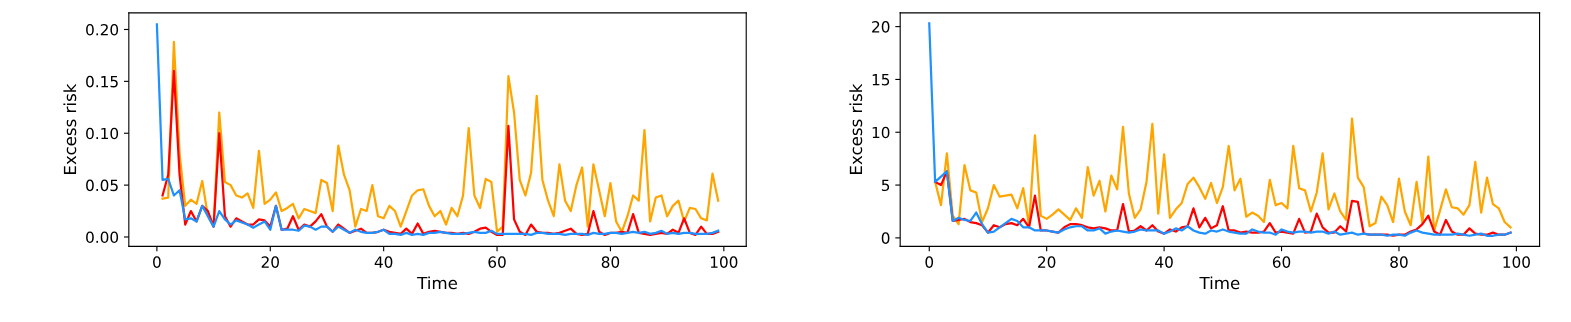 This screenshot has width=1571, height=322. Describe the element at coordinates (881, 80) in the screenshot. I see `y-tick-label: 15` at that location.